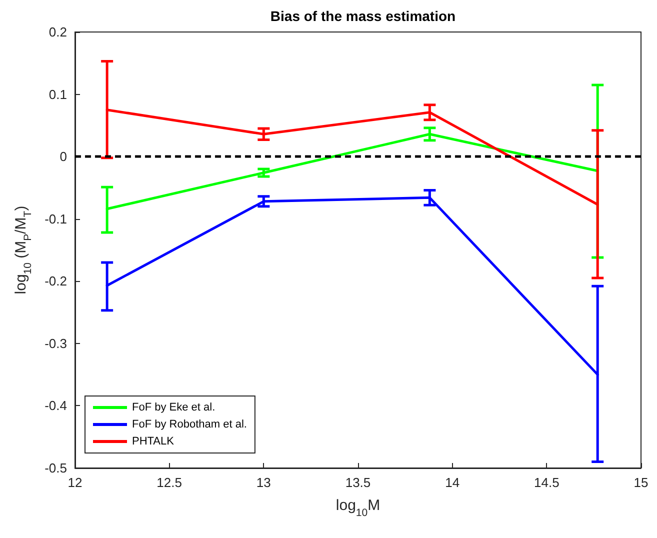 Image resolution: width=657 pixels, height=538 pixels. I want to click on y-tick-label: -0.3, so click(55, 343).